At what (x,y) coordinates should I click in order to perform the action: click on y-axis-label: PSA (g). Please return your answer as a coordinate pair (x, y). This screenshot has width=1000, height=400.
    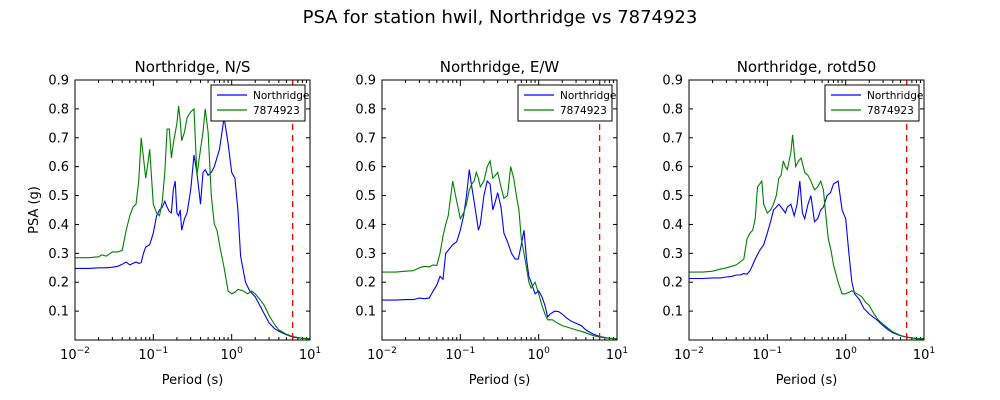
    Looking at the image, I should click on (34, 210).